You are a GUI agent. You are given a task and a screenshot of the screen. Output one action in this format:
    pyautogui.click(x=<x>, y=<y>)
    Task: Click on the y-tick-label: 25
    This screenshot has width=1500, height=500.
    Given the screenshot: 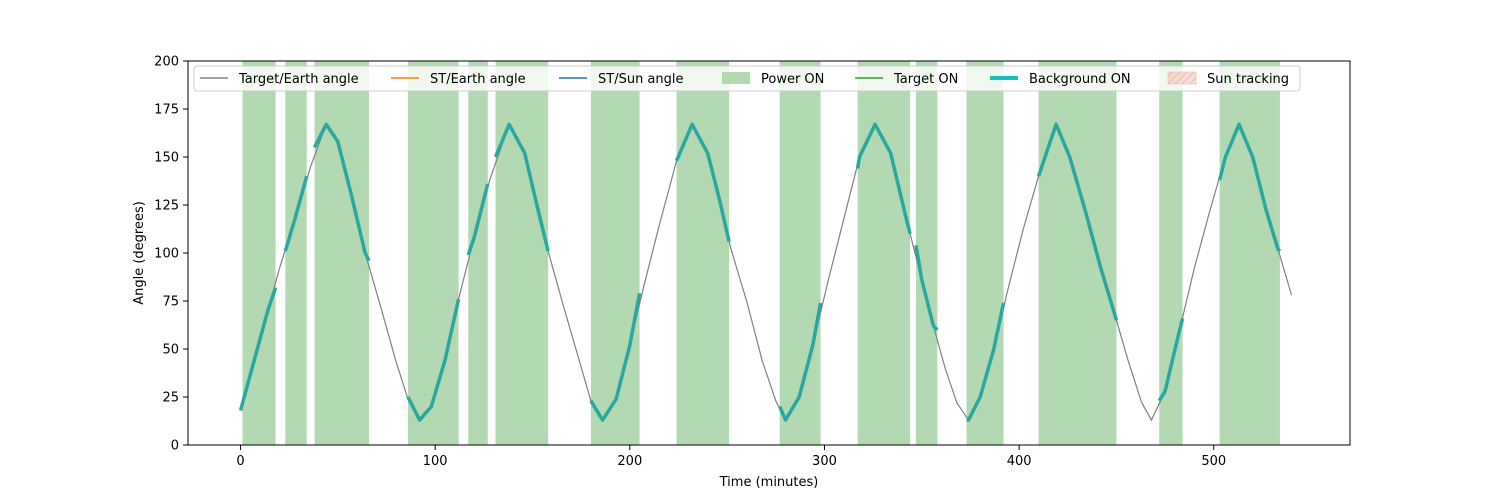 What is the action you would take?
    pyautogui.click(x=170, y=398)
    